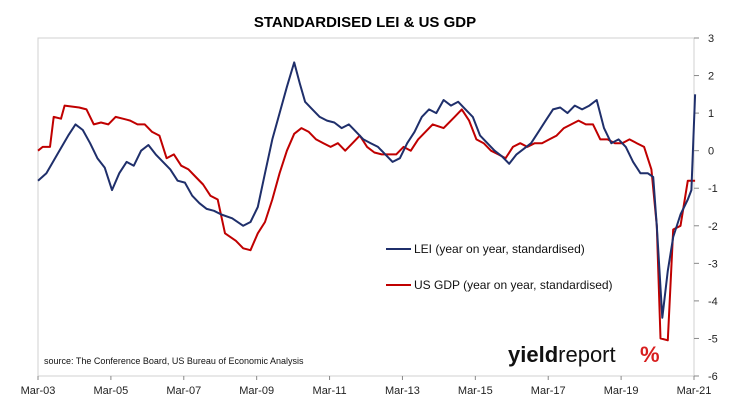  What do you see at coordinates (711, 152) in the screenshot?
I see `y-tick-label: 0` at bounding box center [711, 152].